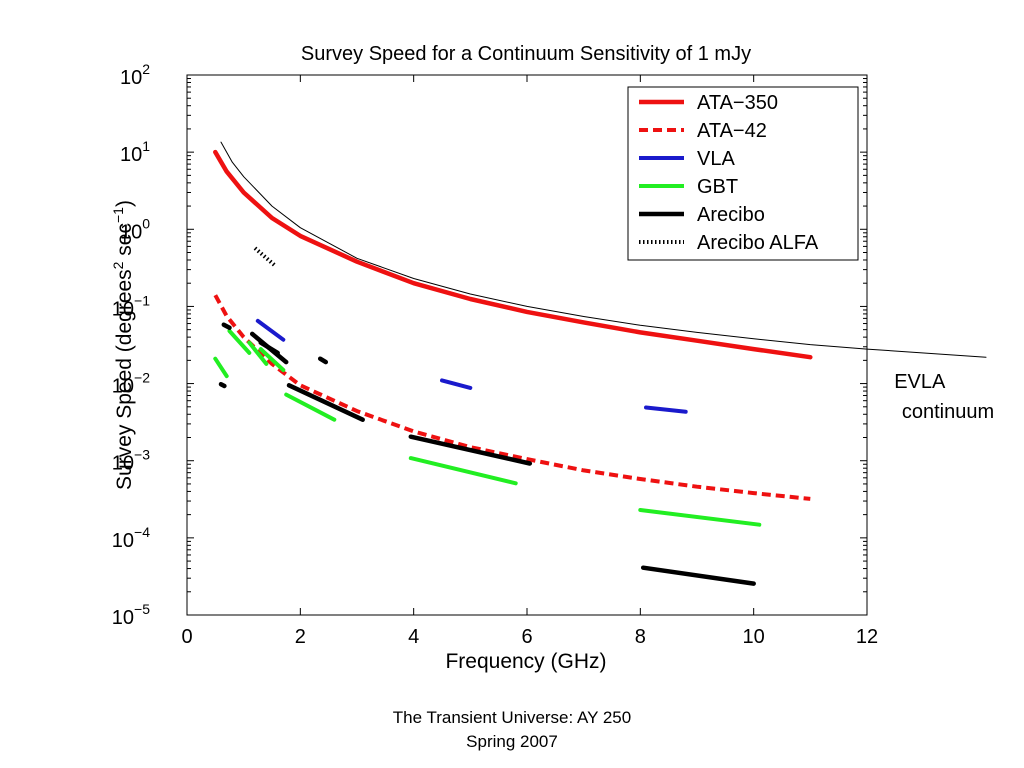 Image resolution: width=1024 pixels, height=768 pixels. I want to click on y-tick-exponent: 1, so click(146, 146).